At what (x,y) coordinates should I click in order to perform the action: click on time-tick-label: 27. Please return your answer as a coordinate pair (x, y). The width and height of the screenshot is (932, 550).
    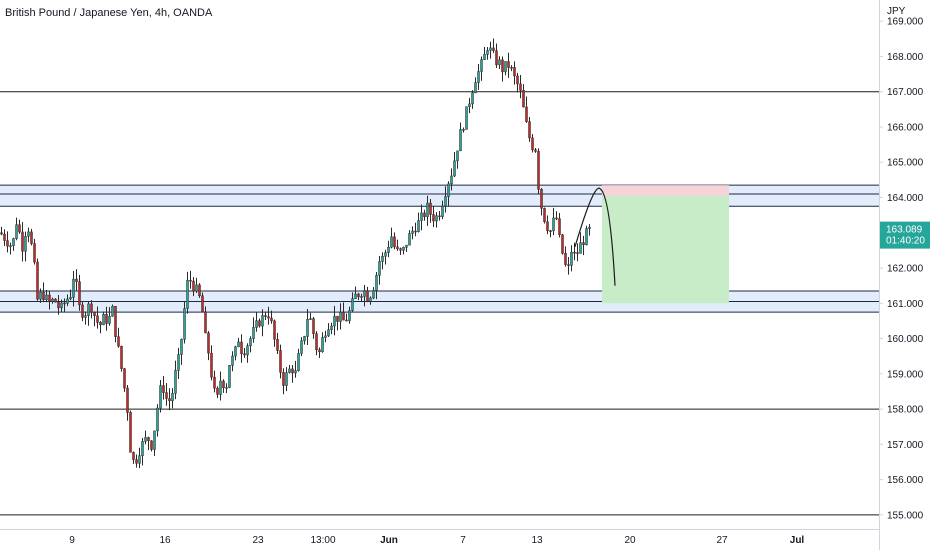
    Looking at the image, I should click on (722, 540).